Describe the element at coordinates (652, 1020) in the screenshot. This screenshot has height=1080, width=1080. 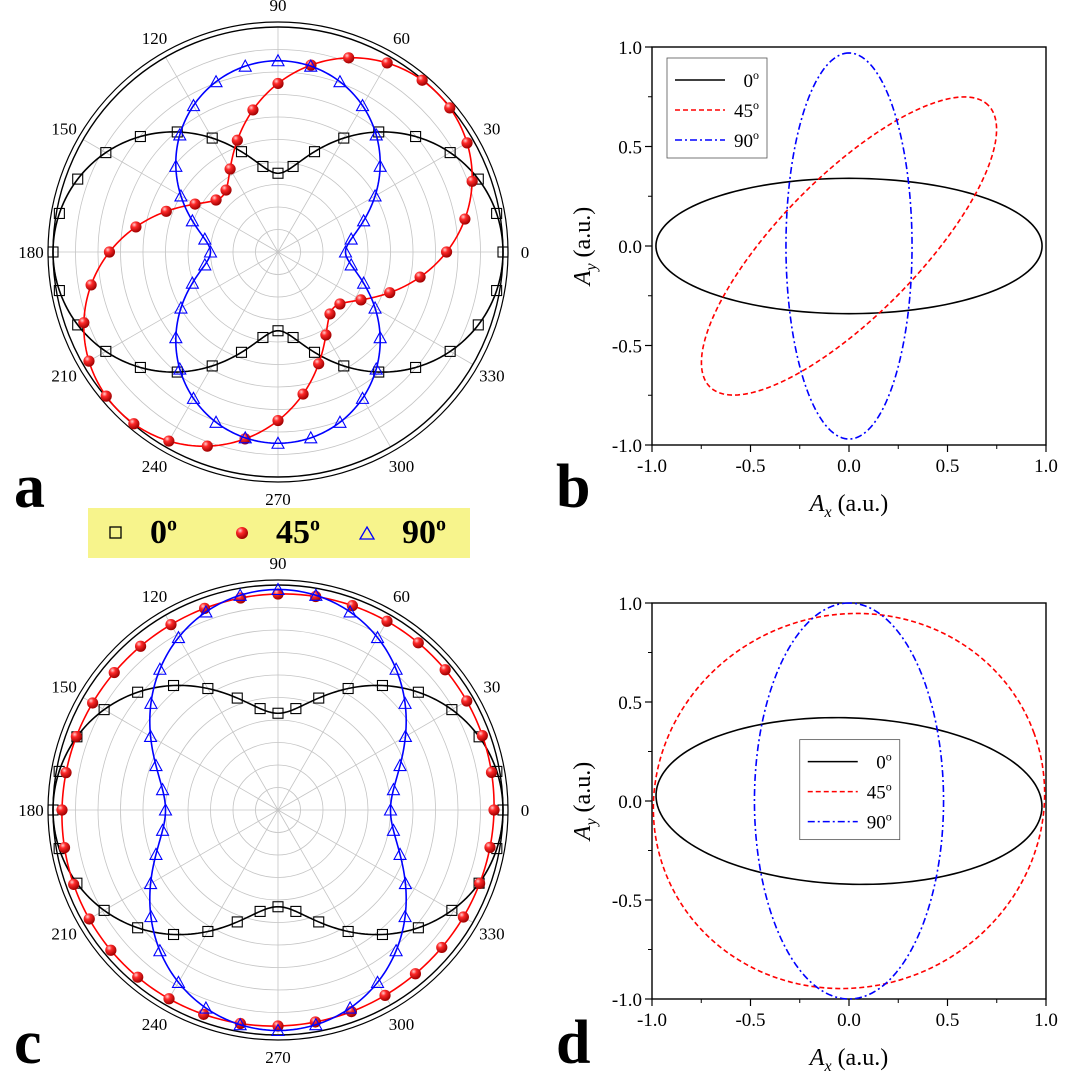
I see `x-tick-label: -1.0` at that location.